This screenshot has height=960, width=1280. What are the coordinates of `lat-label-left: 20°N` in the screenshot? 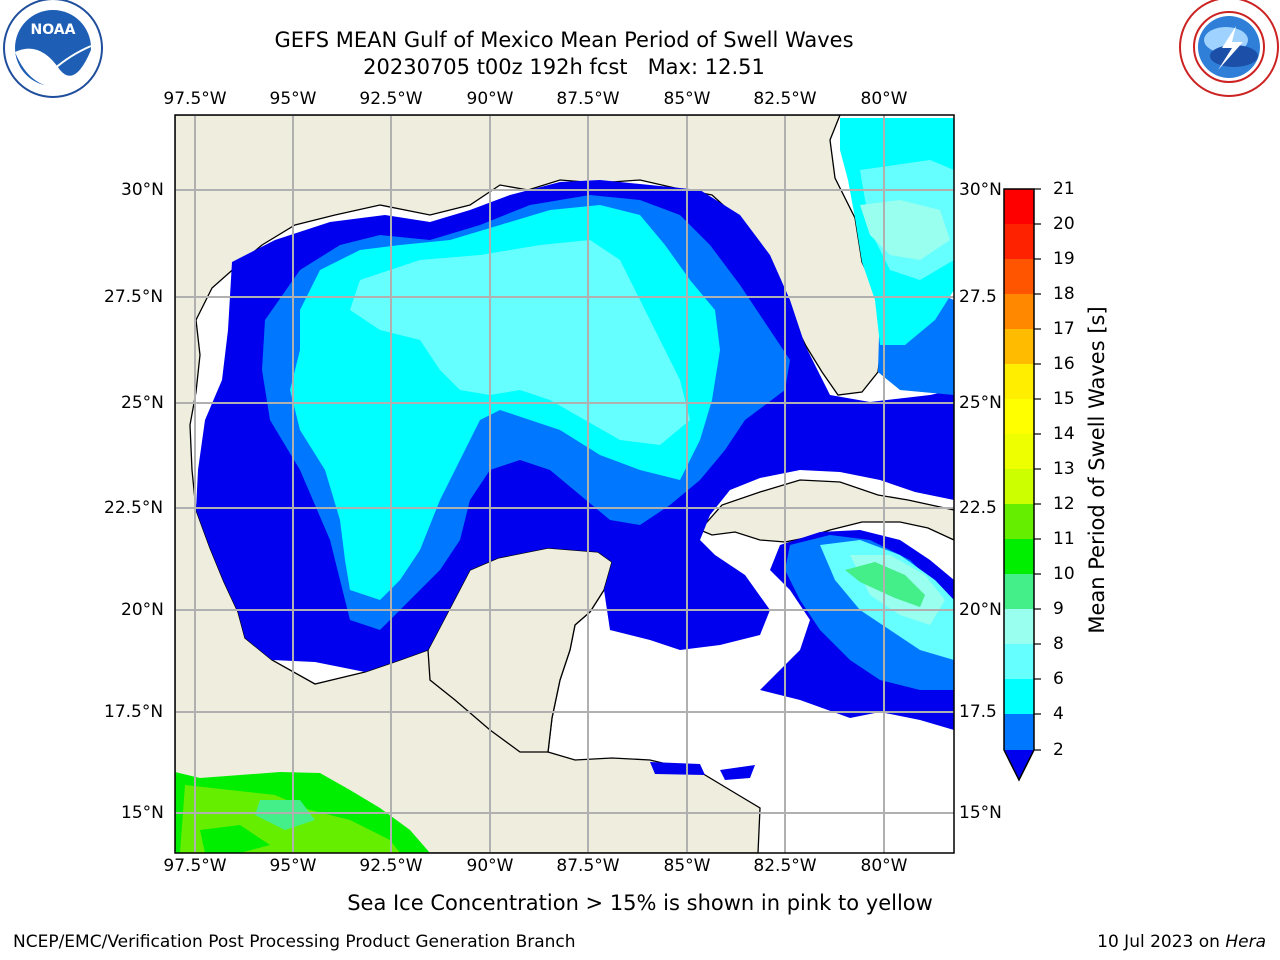 It's located at (142, 610).